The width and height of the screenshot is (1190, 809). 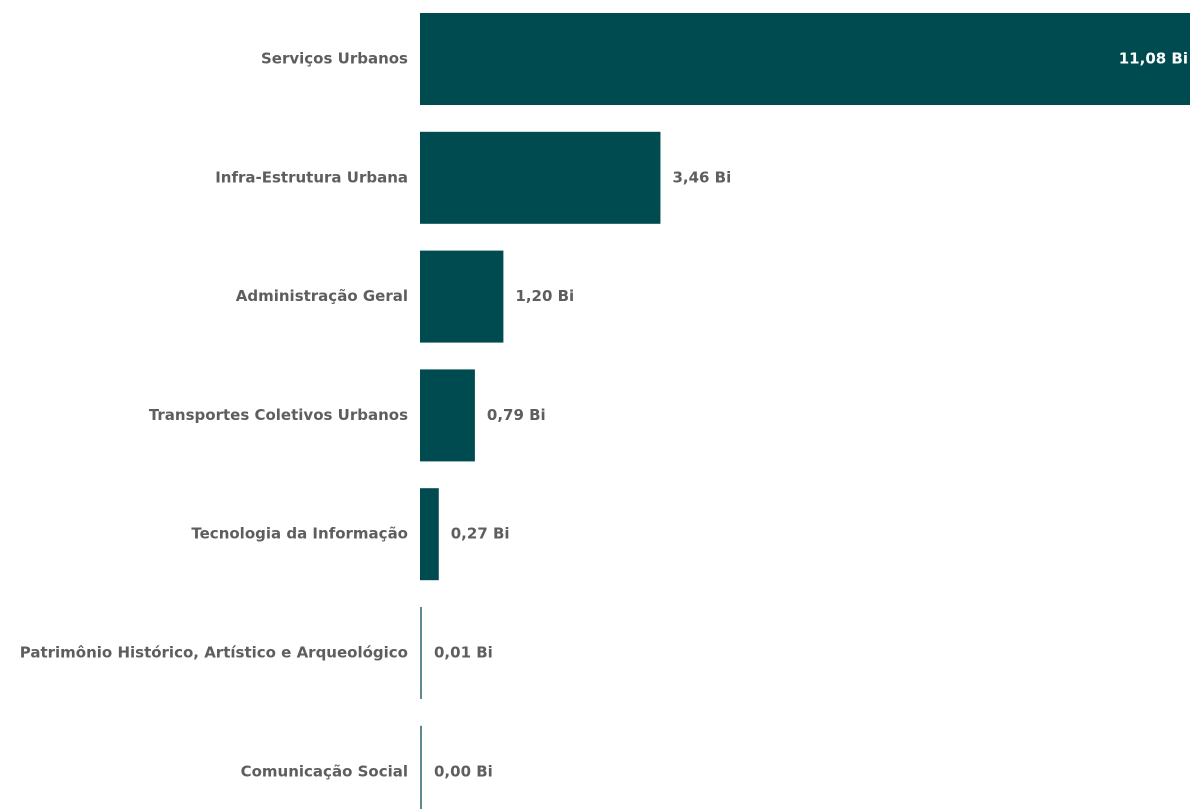 What do you see at coordinates (324, 771) in the screenshot?
I see `category-label: Comunicação Social` at bounding box center [324, 771].